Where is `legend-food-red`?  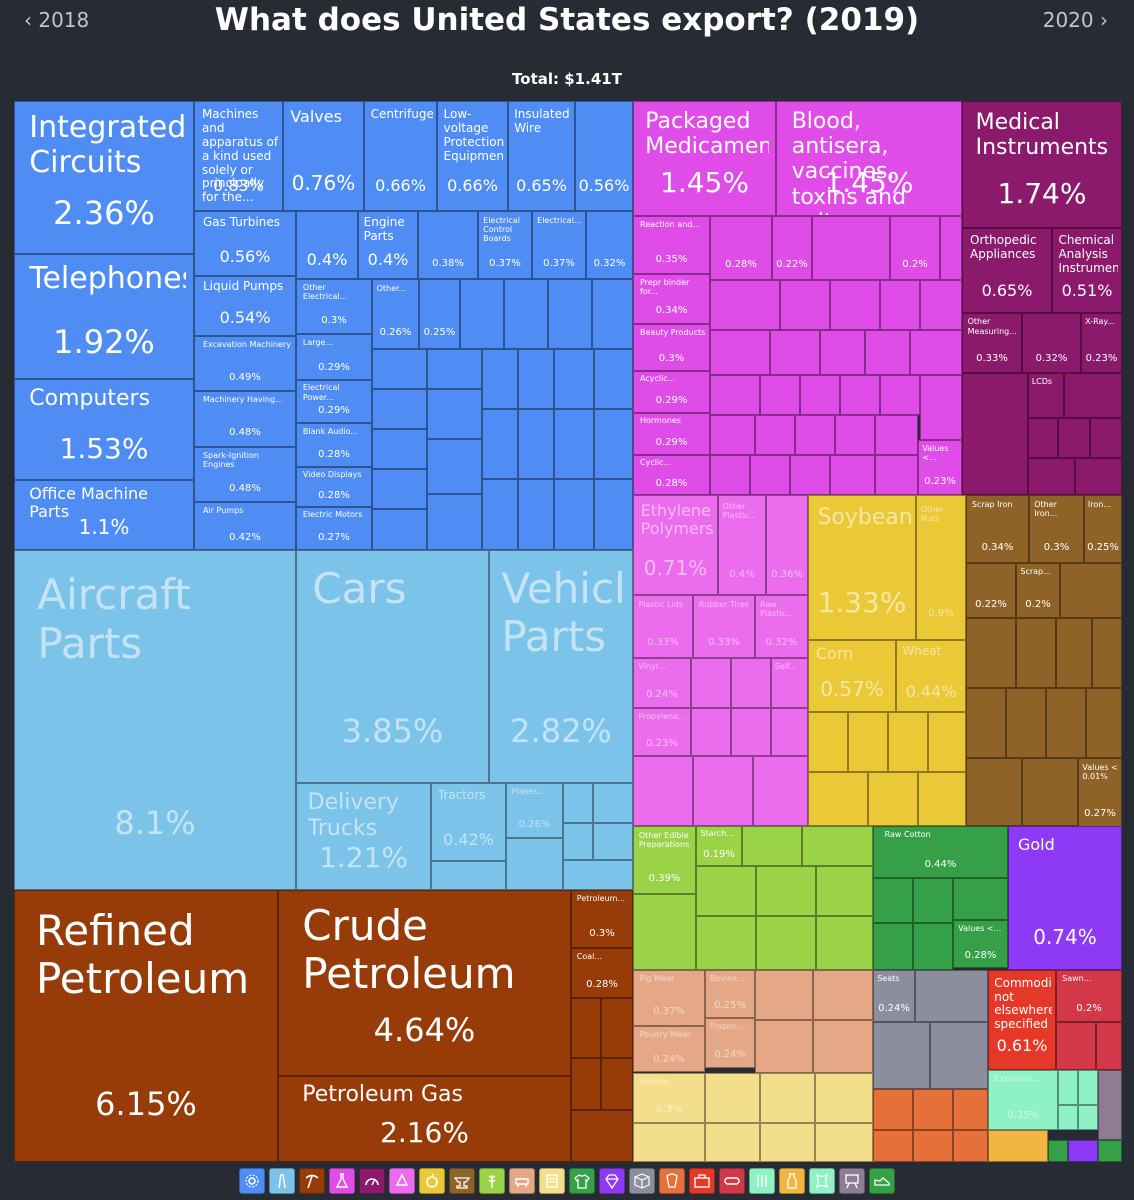
legend-food-red is located at coordinates (672, 1181).